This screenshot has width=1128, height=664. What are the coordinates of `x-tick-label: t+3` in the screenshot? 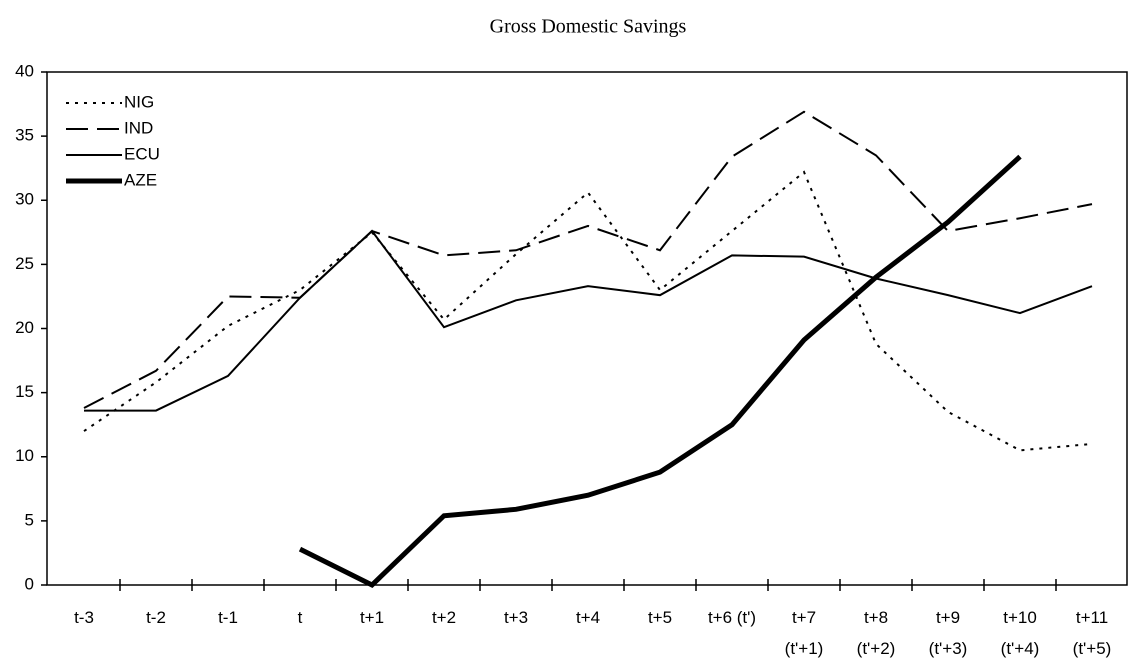 It's located at (516, 617).